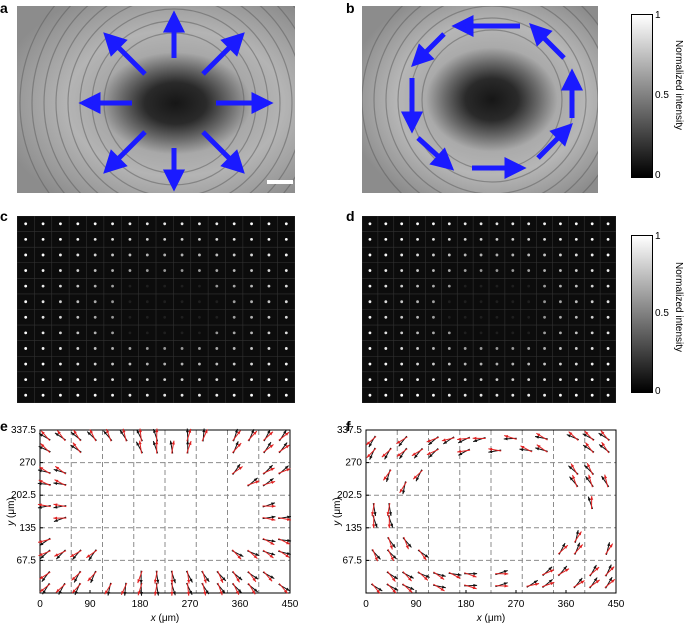 The image size is (685, 635). What do you see at coordinates (156, 309) in the screenshot?
I see `intensity-array-image-c` at bounding box center [156, 309].